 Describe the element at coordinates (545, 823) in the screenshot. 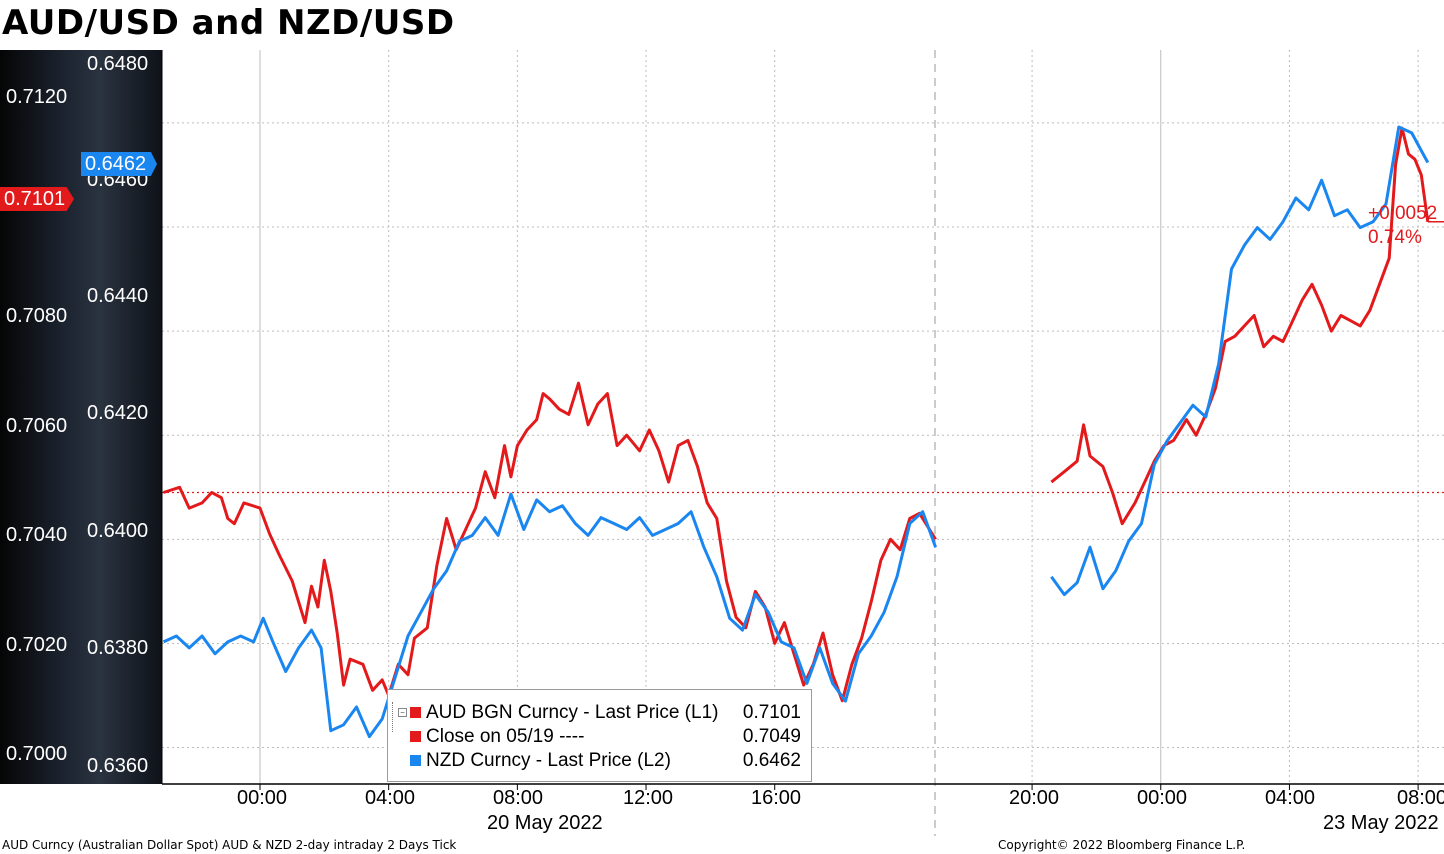

I see `x-date-label: 20 May 2022` at that location.